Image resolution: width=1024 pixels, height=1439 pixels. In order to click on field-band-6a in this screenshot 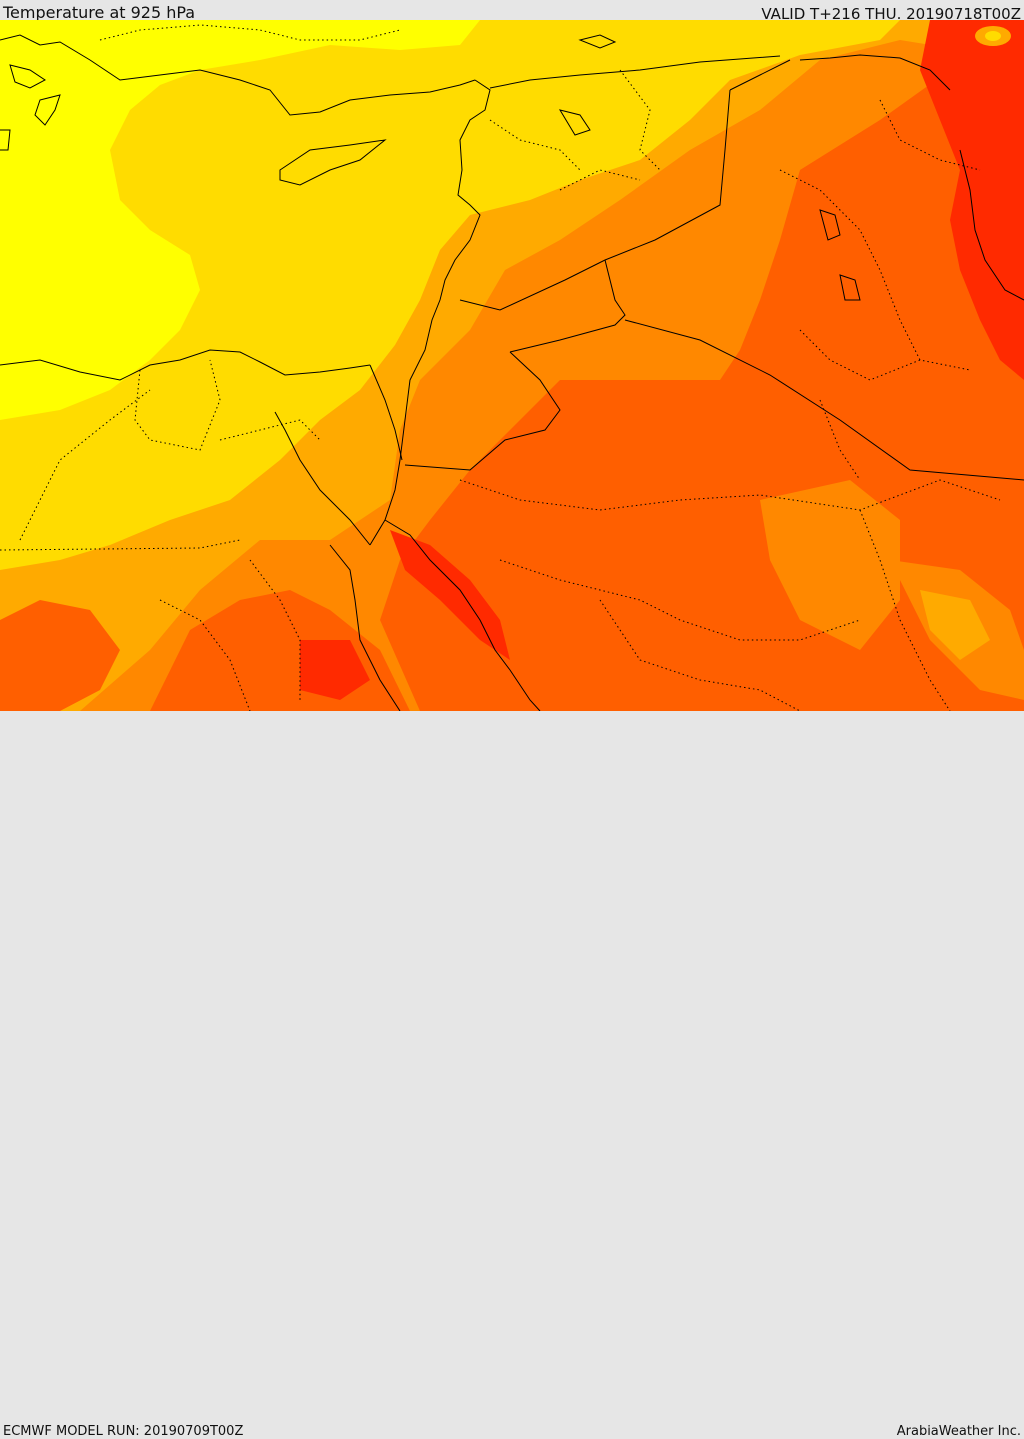, I will do `click(972, 200)`.